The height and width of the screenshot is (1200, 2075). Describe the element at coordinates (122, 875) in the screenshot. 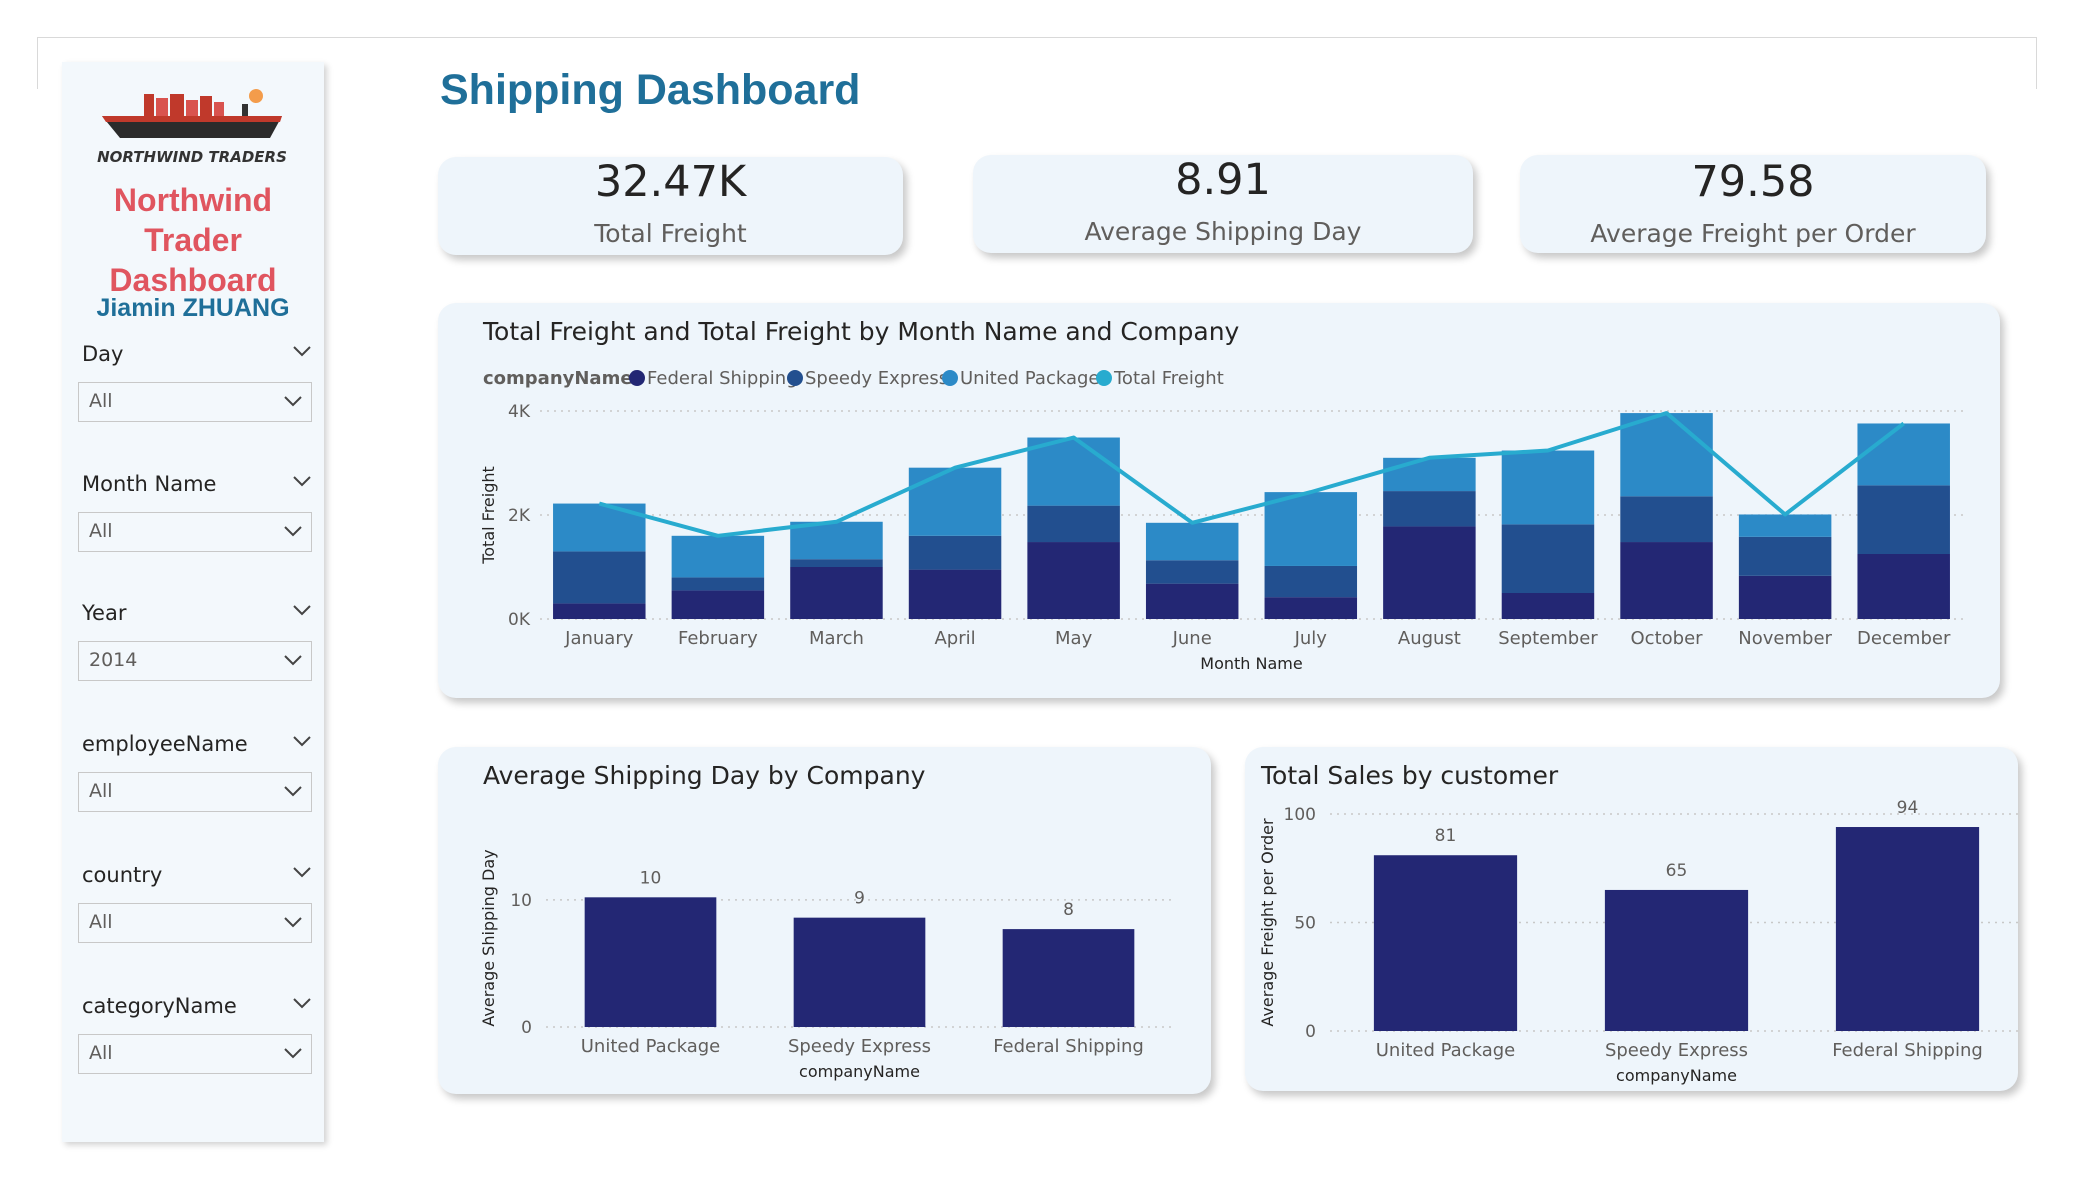

I see `slicer-label: country` at that location.